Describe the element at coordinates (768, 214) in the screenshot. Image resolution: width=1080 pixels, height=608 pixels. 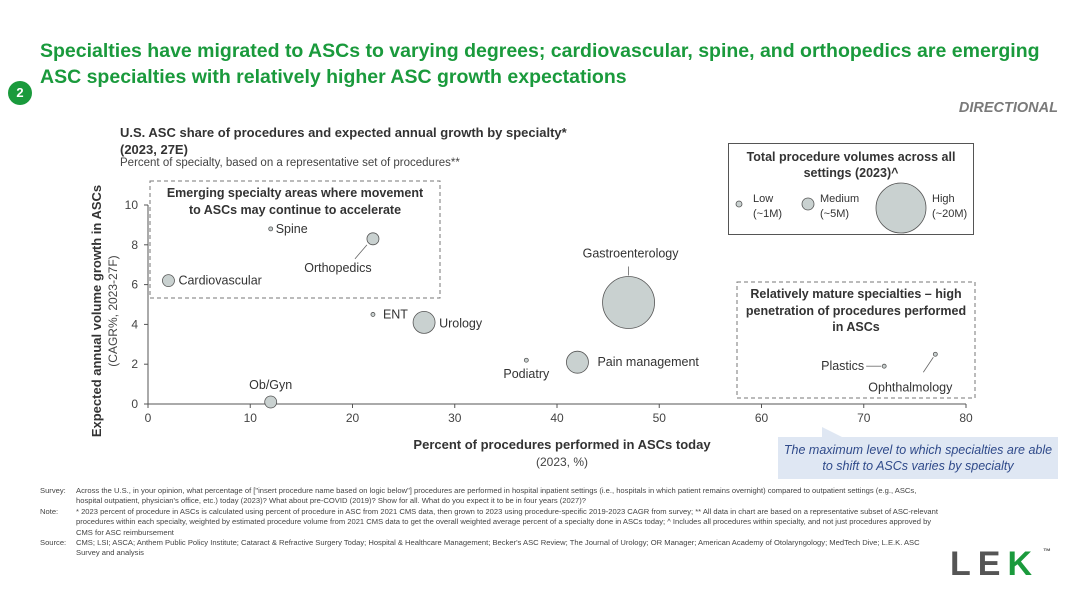
I see `legend-low-sub: (~1M)` at that location.